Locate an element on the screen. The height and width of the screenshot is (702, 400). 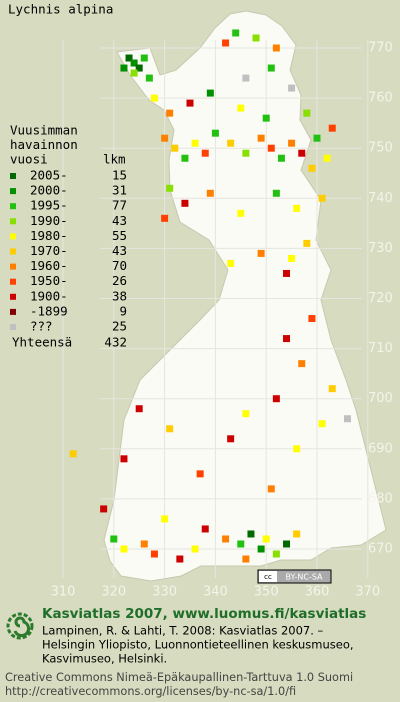
legend-heading: havainnon is located at coordinates (44, 144).